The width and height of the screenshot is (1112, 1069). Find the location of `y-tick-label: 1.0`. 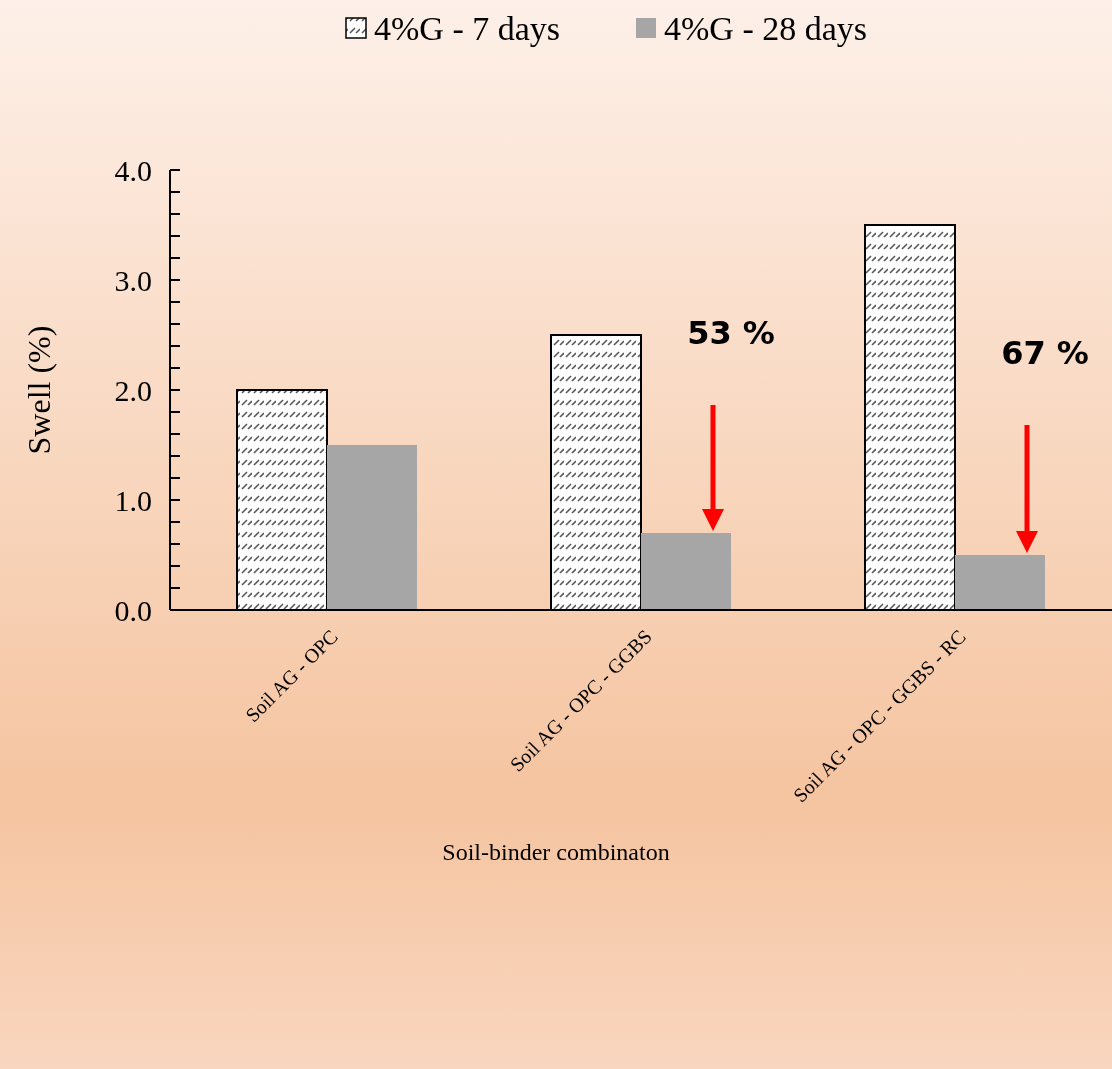

y-tick-label: 1.0 is located at coordinates (133, 500).